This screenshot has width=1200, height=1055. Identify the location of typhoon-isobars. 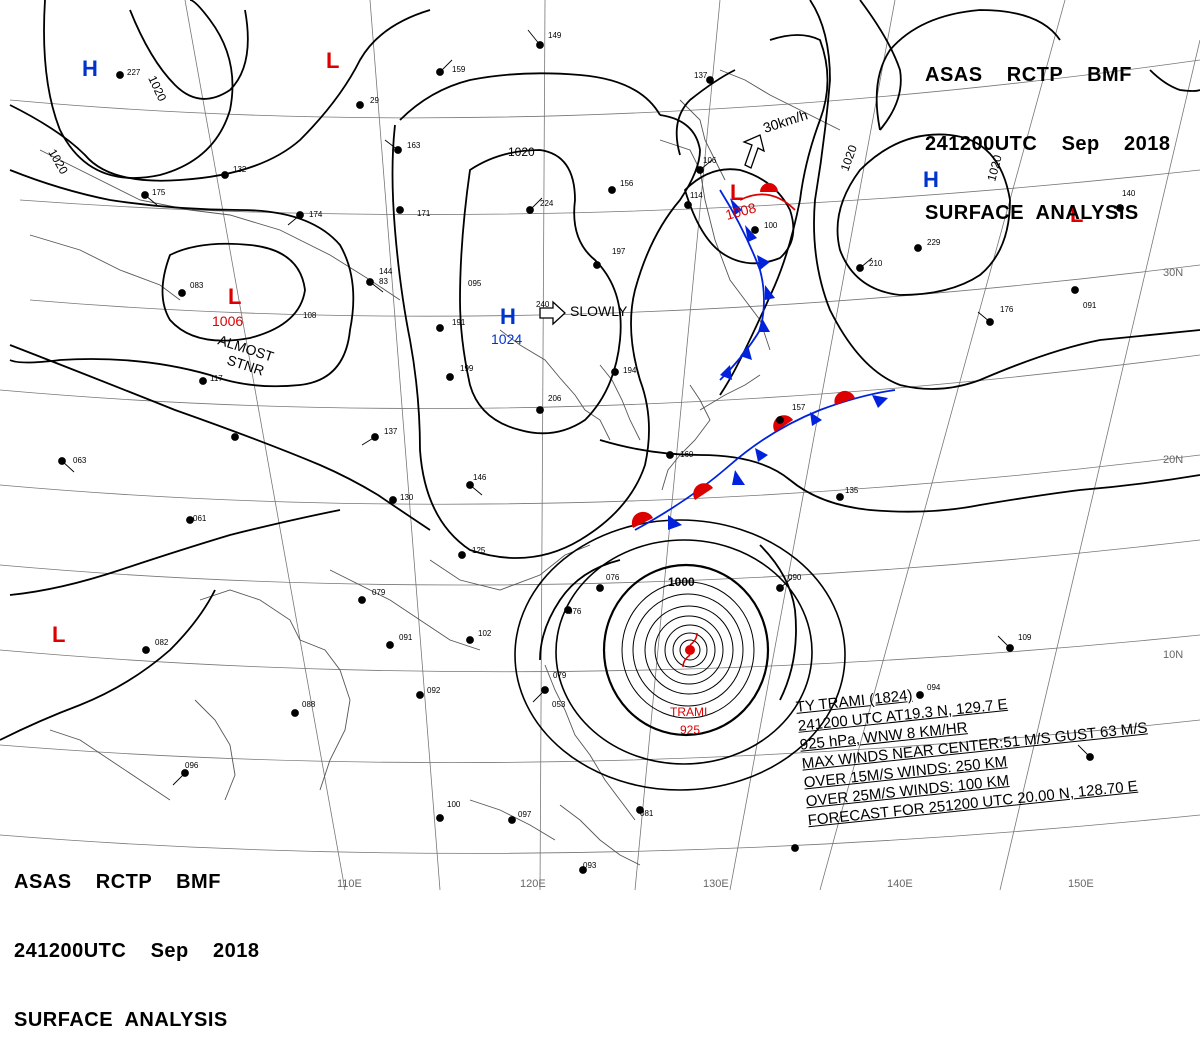
(680, 655).